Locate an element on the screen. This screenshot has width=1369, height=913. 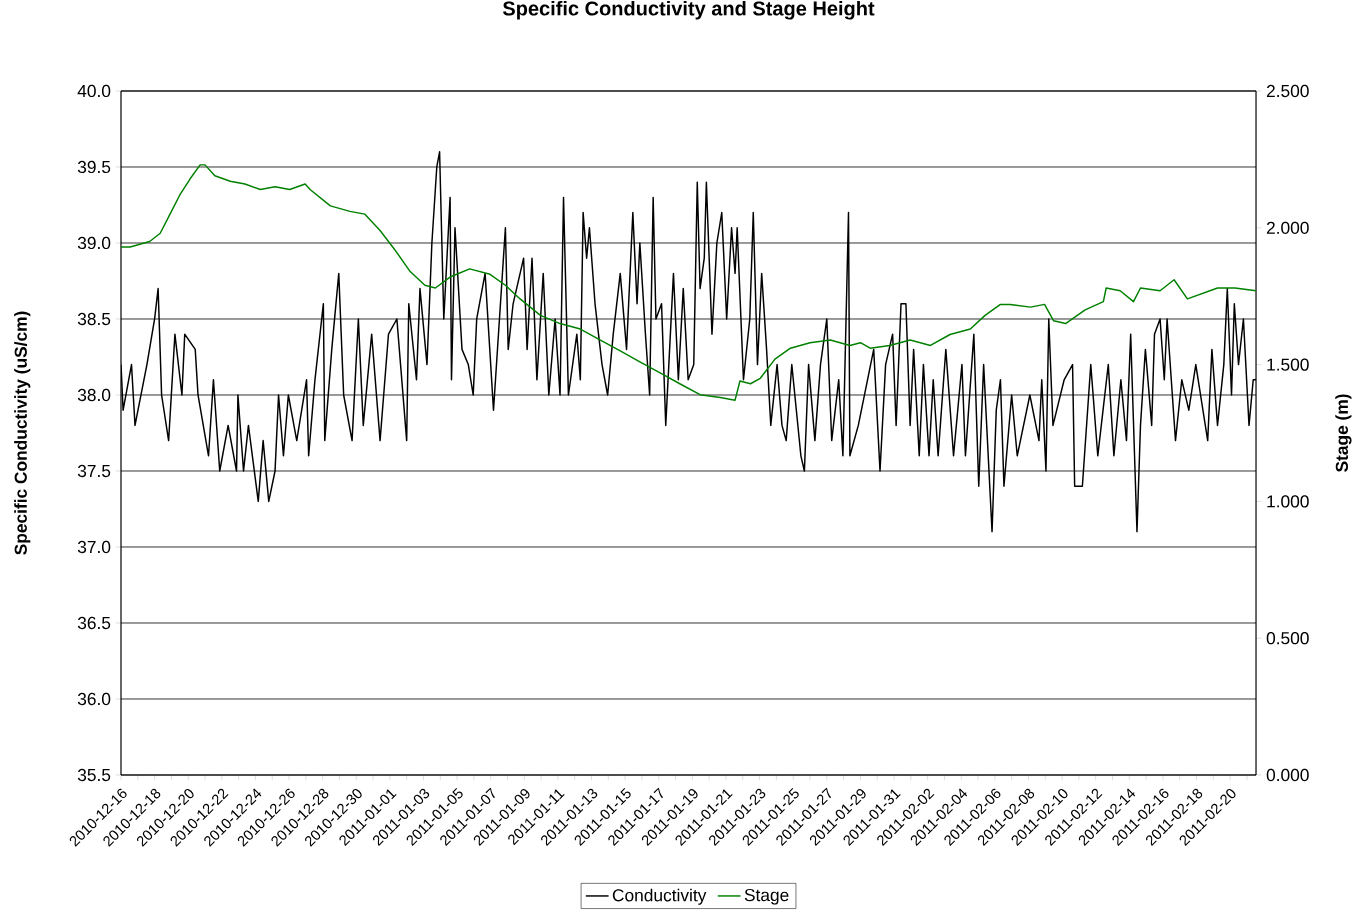
y-tick-label: 37.0 is located at coordinates (94, 547).